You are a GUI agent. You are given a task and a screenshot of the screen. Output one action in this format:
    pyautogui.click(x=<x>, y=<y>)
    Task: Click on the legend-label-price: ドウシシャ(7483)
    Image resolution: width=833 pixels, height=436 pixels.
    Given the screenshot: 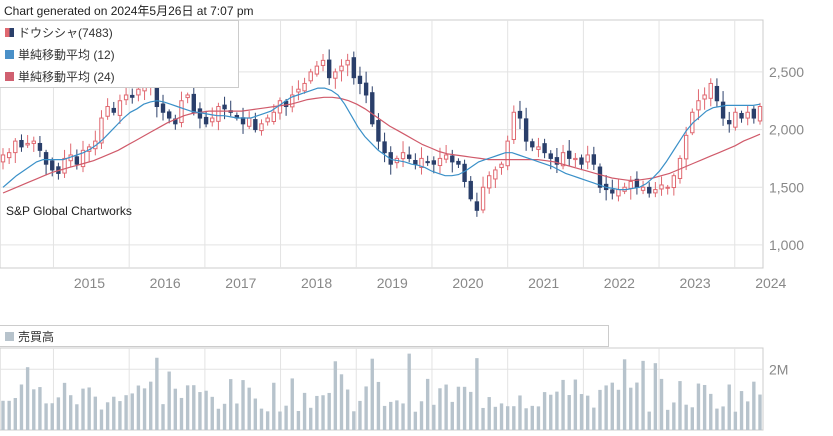 What is the action you would take?
    pyautogui.click(x=65, y=32)
    